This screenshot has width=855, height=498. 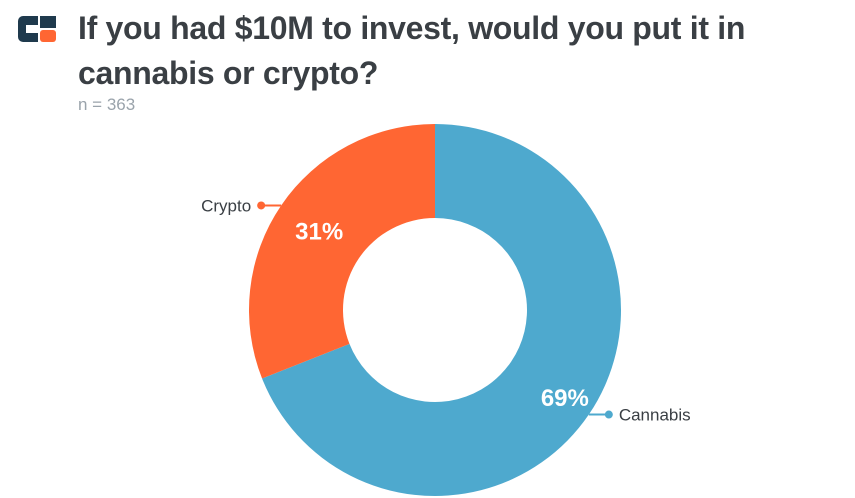 I want to click on data-label-cannabis: 69%, so click(x=565, y=398).